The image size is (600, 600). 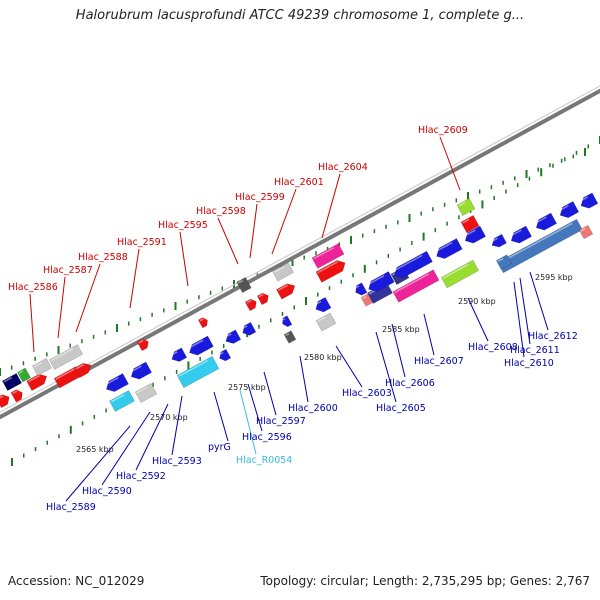 I want to click on kbp-marker-label: 2575 kbp, so click(x=247, y=387).